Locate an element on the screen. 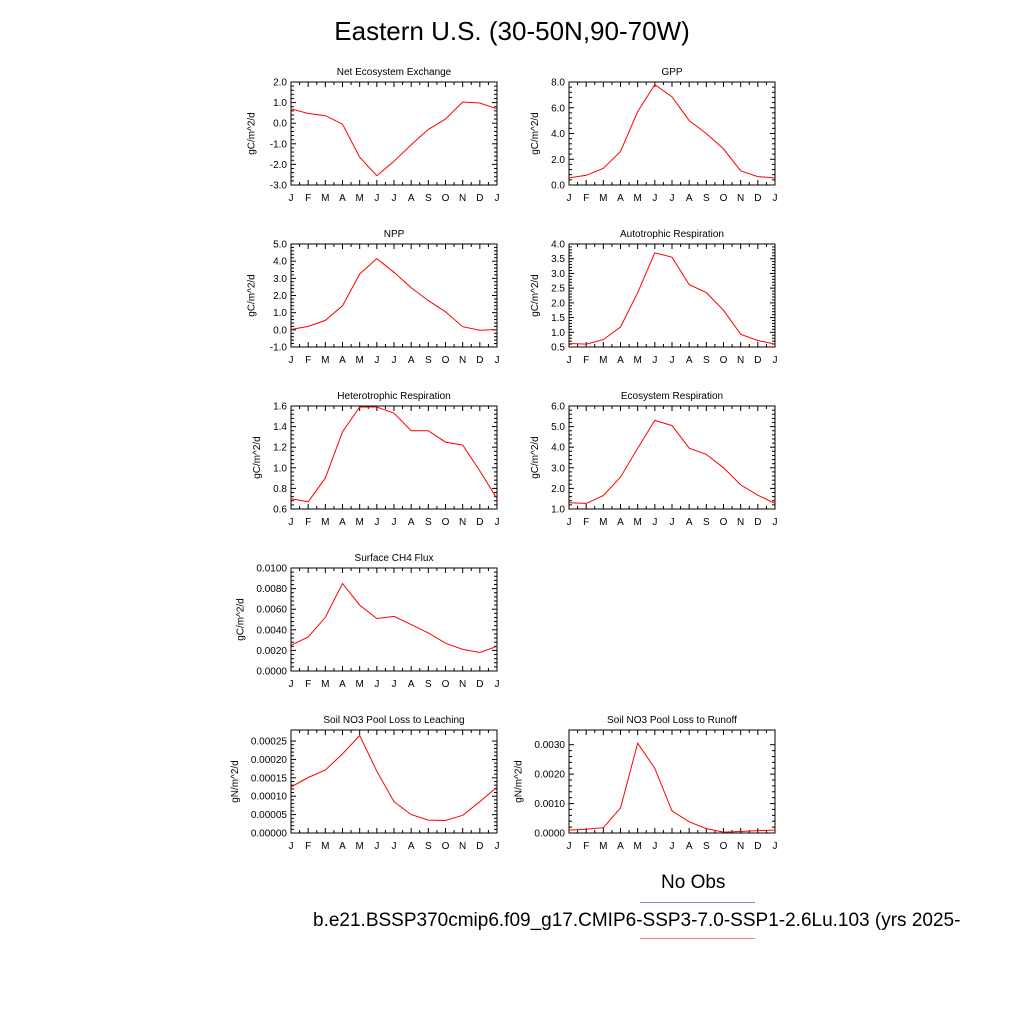  chart-title: Soil NO3 Pool Loss to Leaching is located at coordinates (393, 720).